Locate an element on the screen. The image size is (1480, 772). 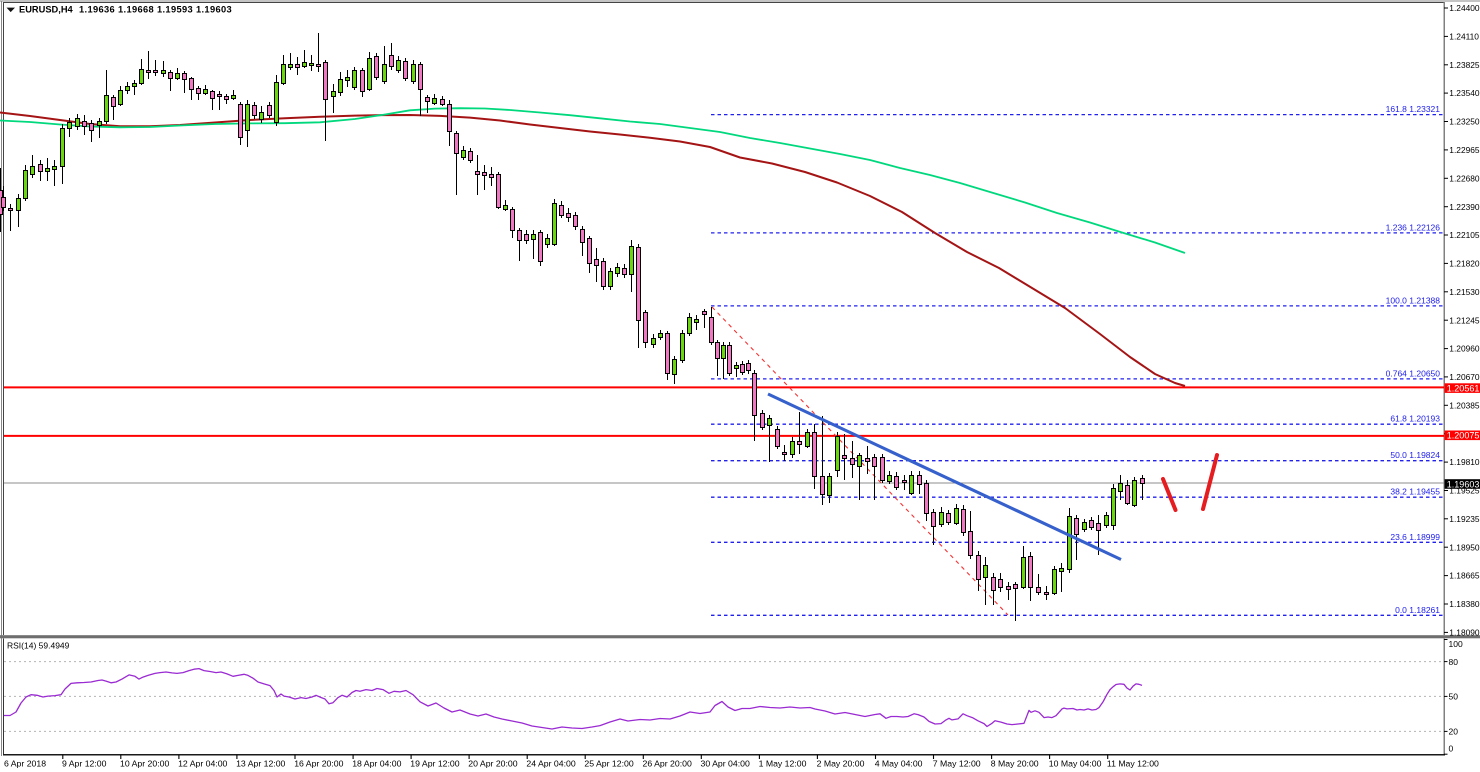
svg-text: 12 Apr 04:00 is located at coordinates (202, 764).